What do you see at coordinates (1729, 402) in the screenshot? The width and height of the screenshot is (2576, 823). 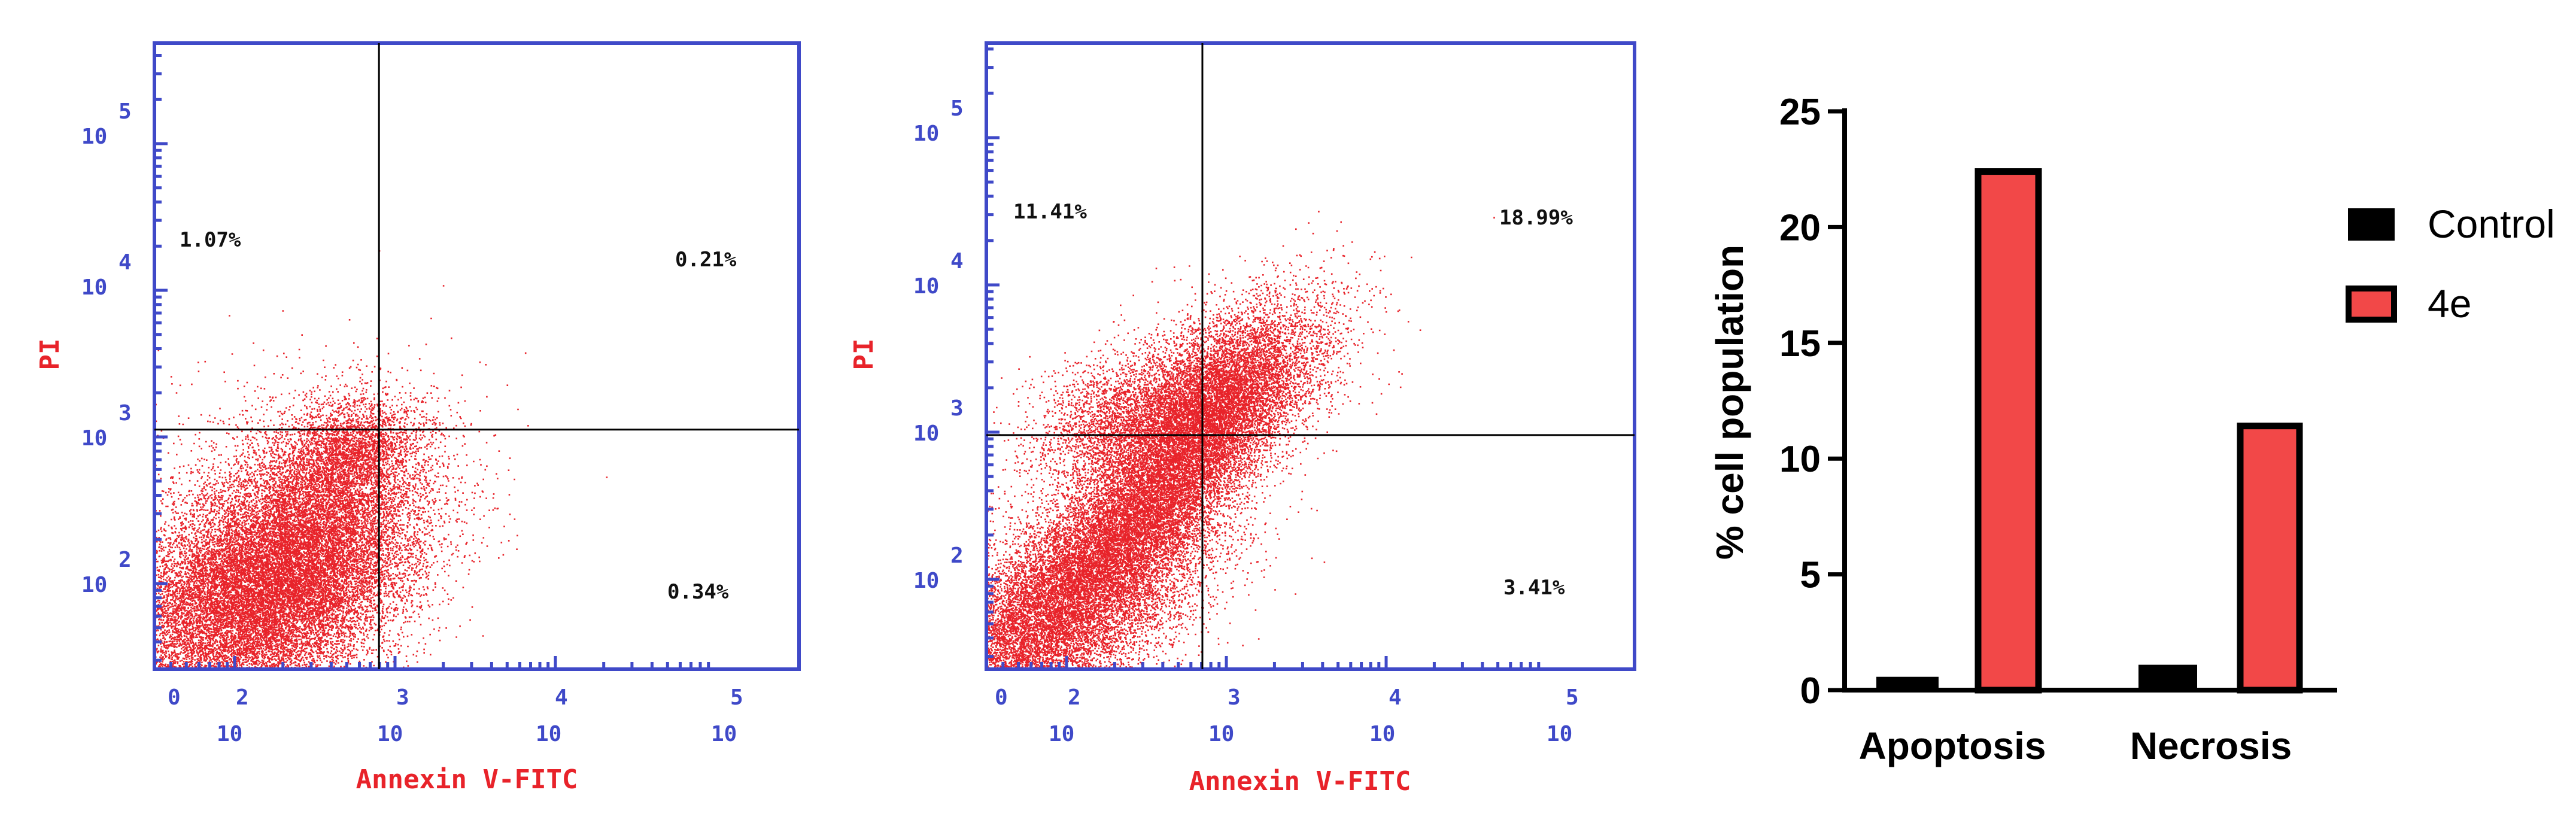 I see `y-axis-title: % cell population` at bounding box center [1729, 402].